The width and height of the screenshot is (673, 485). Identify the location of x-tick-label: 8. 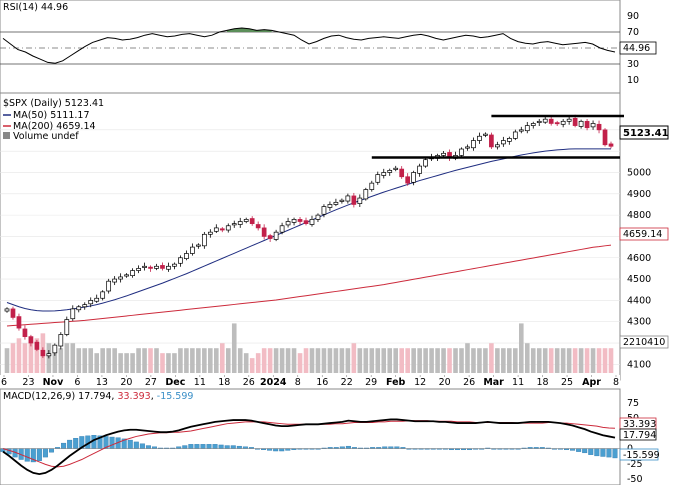
(298, 382).